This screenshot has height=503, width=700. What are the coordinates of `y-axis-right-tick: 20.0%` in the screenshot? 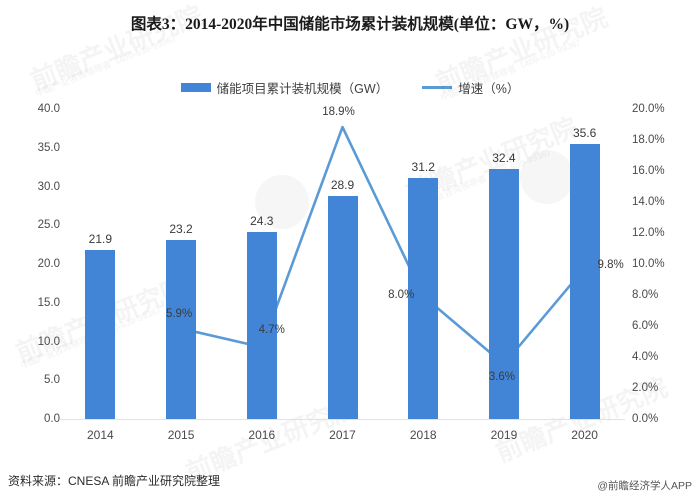 It's located at (648, 109).